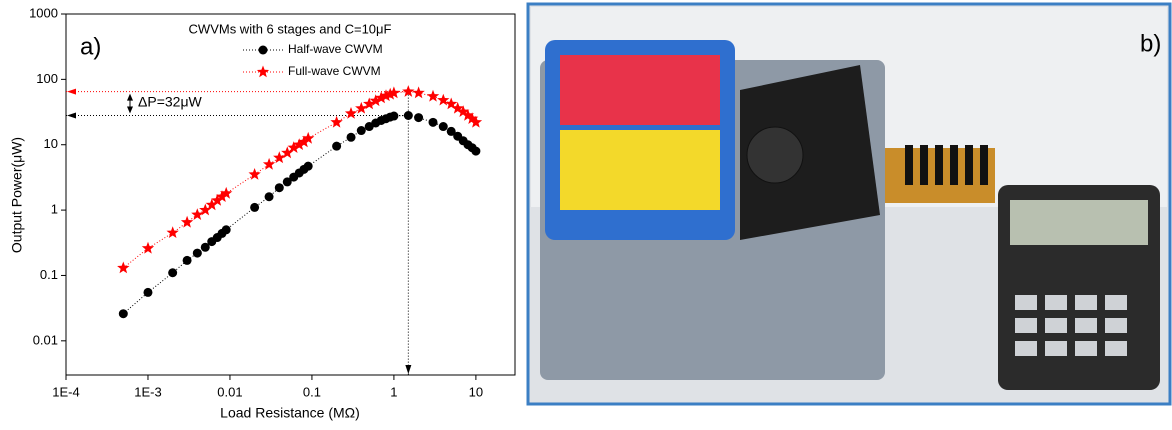 Image resolution: width=1172 pixels, height=430 pixels. I want to click on legend-label: Full-wave CWVM, so click(334, 71).